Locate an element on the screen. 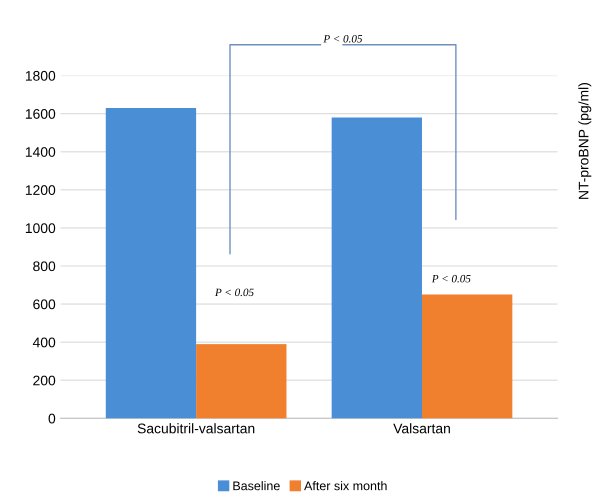 This screenshot has width=606, height=504. x-tick-label: Sacubitril-valsartan is located at coordinates (196, 428).